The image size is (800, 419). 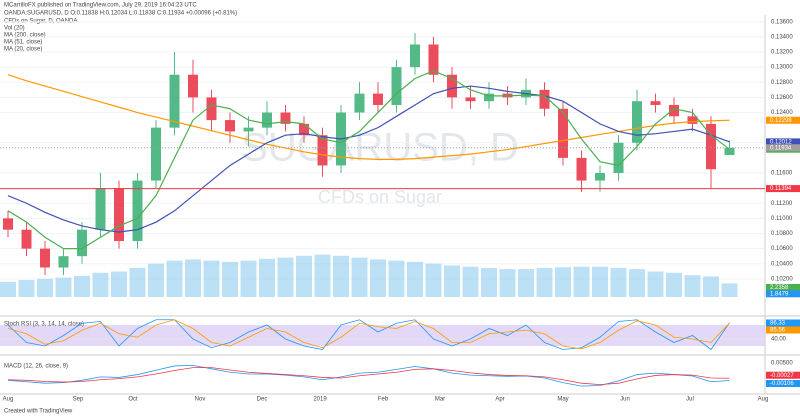 I want to click on y-tick-label: 0.11200, so click(x=782, y=204).